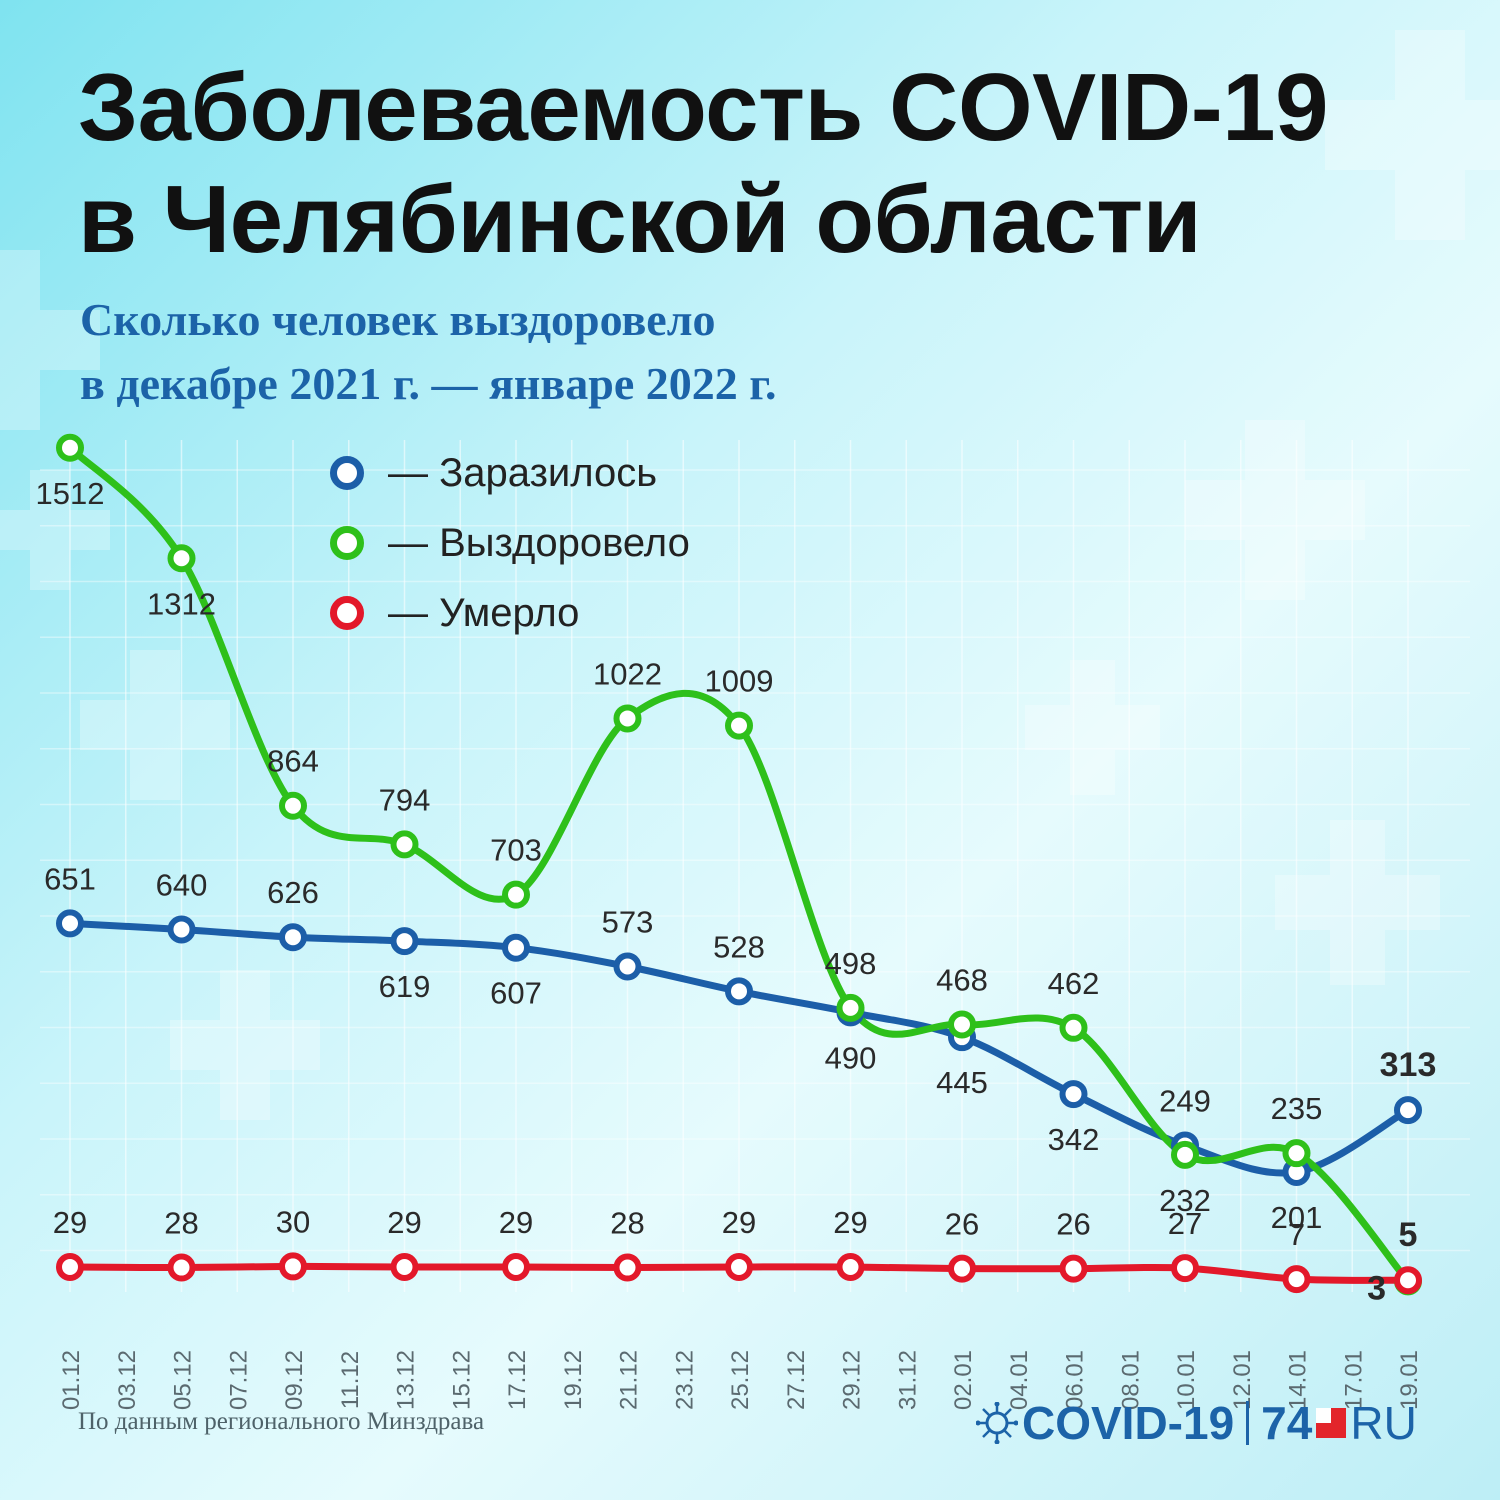  What do you see at coordinates (796, 1380) in the screenshot?
I see `x-tick-label: 27.12` at bounding box center [796, 1380].